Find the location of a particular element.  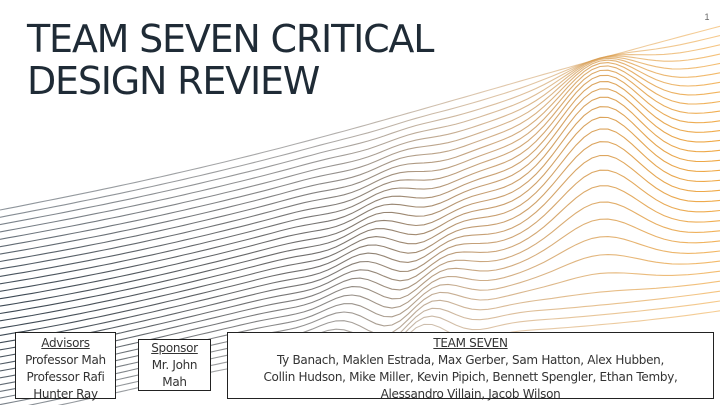

team-members-line: Alessandro Villain, Jacob Wilson is located at coordinates (470, 394).